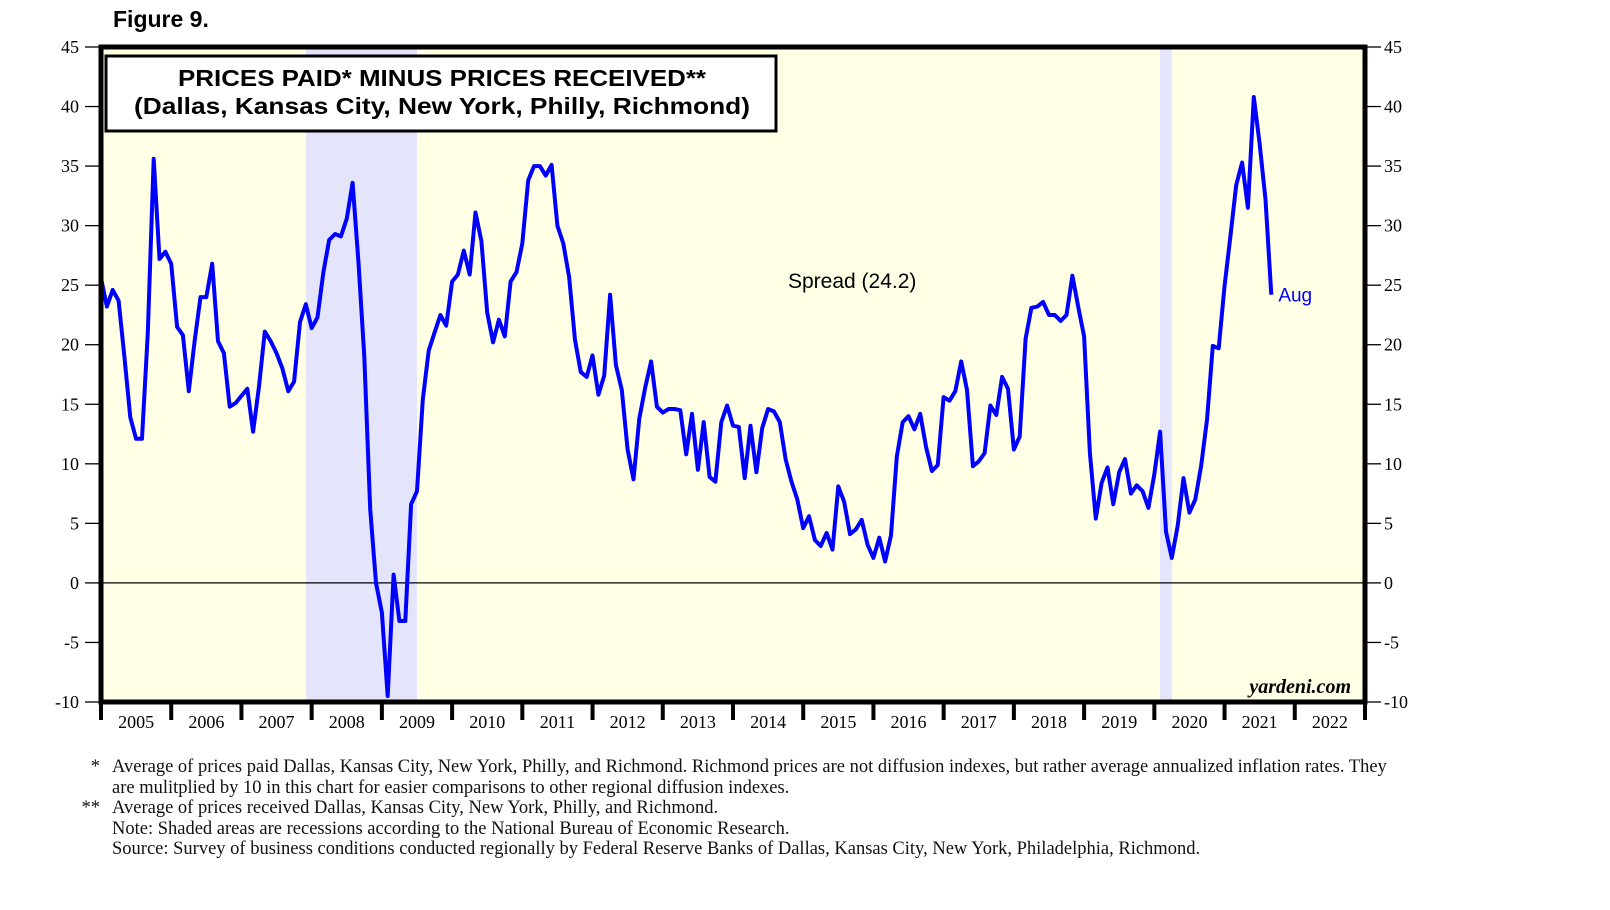  I want to click on watermark: yardeni.com, so click(1299, 687).